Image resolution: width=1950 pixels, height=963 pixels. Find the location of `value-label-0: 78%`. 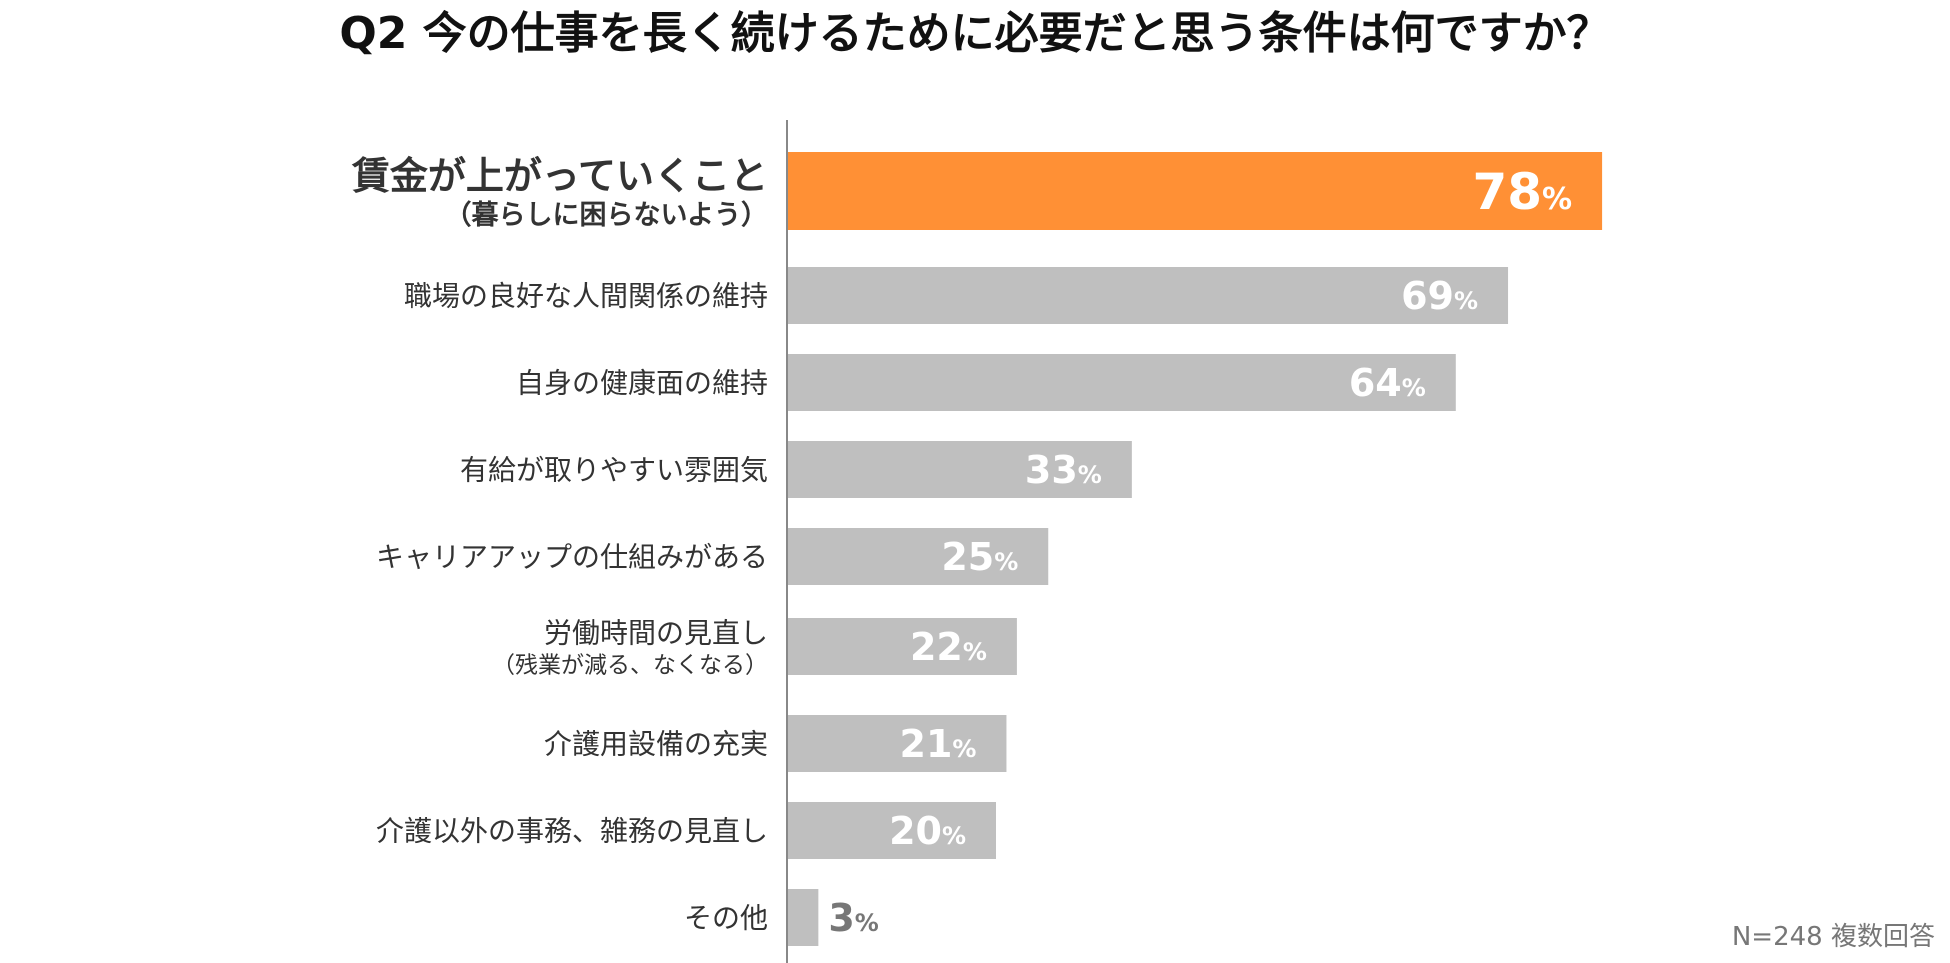

value-label-0: 78% is located at coordinates (1522, 192).